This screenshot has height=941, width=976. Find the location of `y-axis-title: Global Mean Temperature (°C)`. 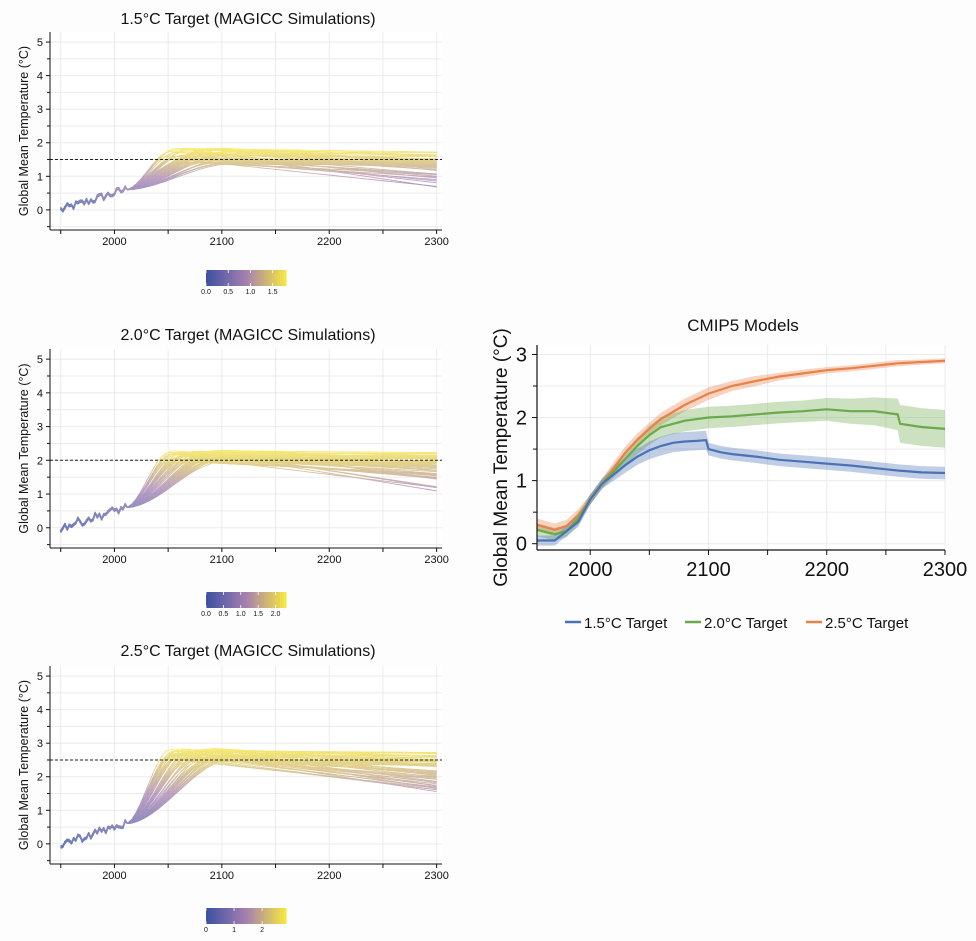

y-axis-title: Global Mean Temperature (°C) is located at coordinates (24, 131).